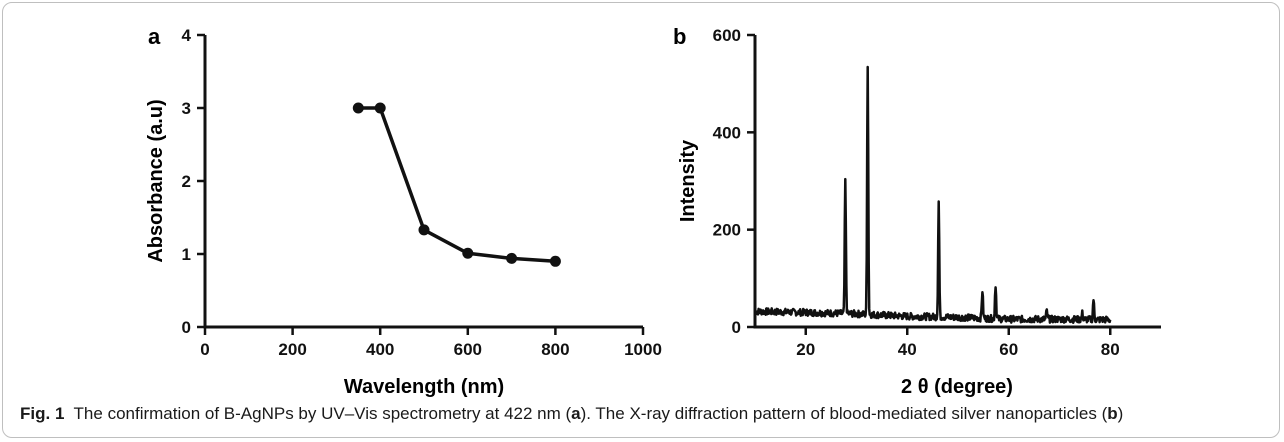 This screenshot has width=1284, height=442. I want to click on x-tick-label: 800, so click(555, 349).